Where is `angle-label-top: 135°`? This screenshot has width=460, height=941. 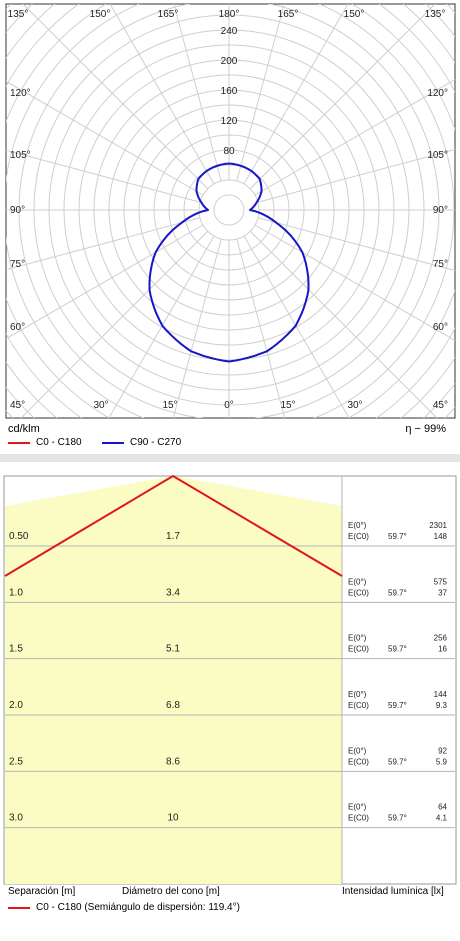 angle-label-top: 135° is located at coordinates (18, 14).